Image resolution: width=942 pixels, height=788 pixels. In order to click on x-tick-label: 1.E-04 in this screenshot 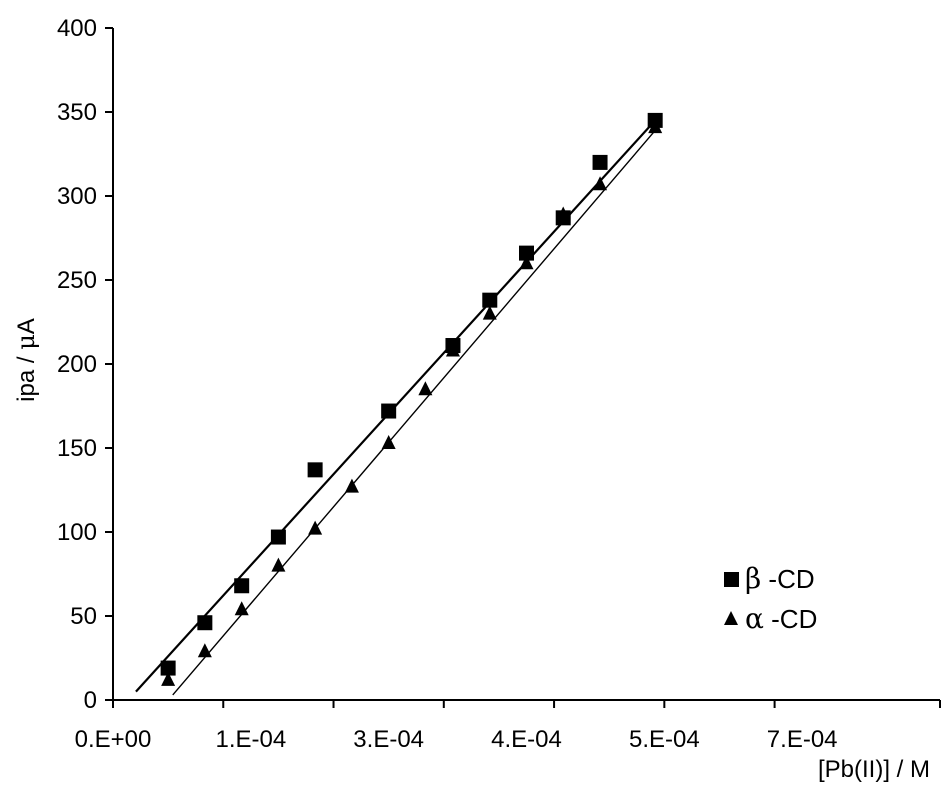, I will do `click(250, 739)`.